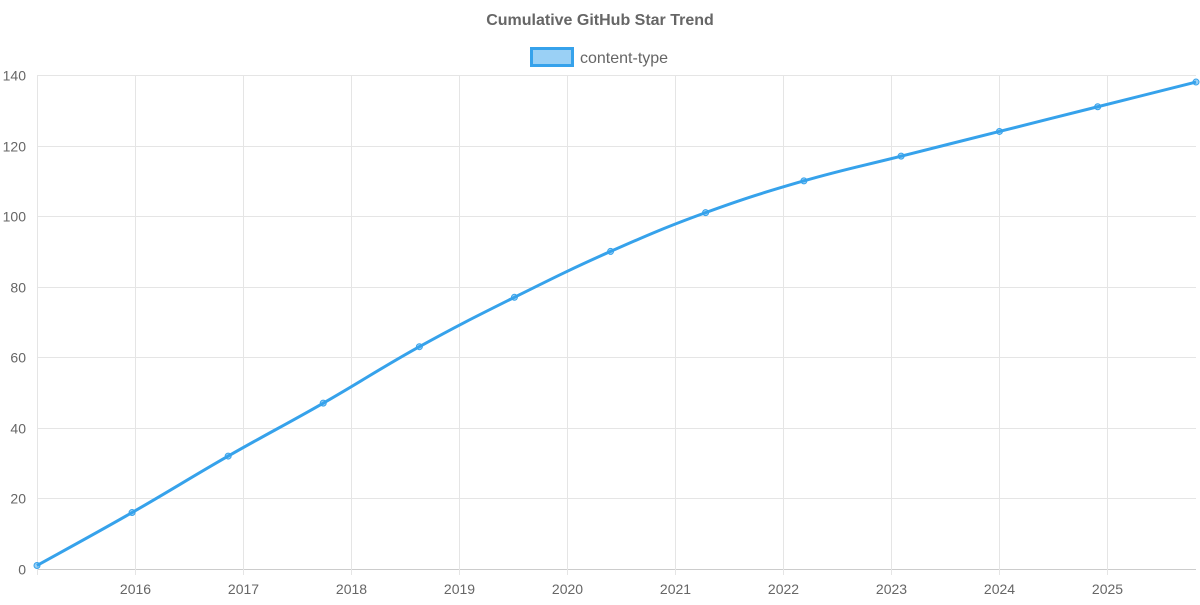  Describe the element at coordinates (783, 589) in the screenshot. I see `x-tick-label: 2022` at that location.